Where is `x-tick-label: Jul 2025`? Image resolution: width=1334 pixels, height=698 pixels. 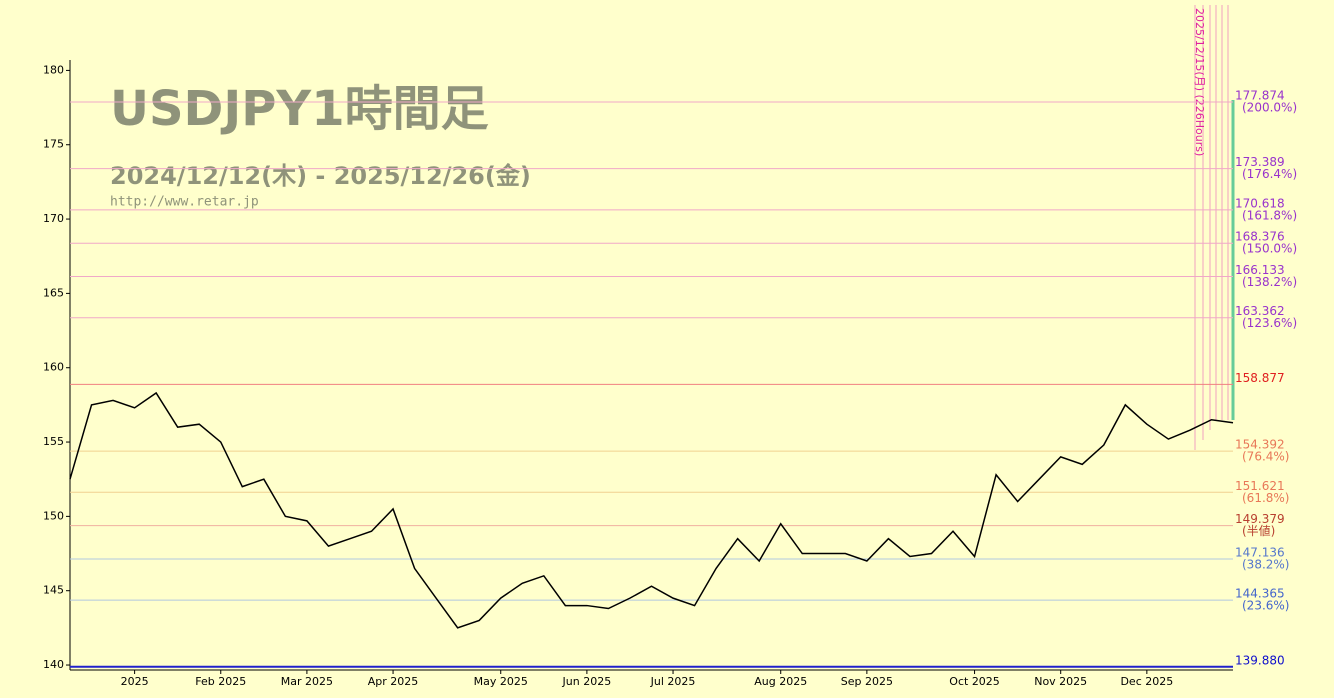 x-tick-label: Jul 2025 is located at coordinates (673, 681).